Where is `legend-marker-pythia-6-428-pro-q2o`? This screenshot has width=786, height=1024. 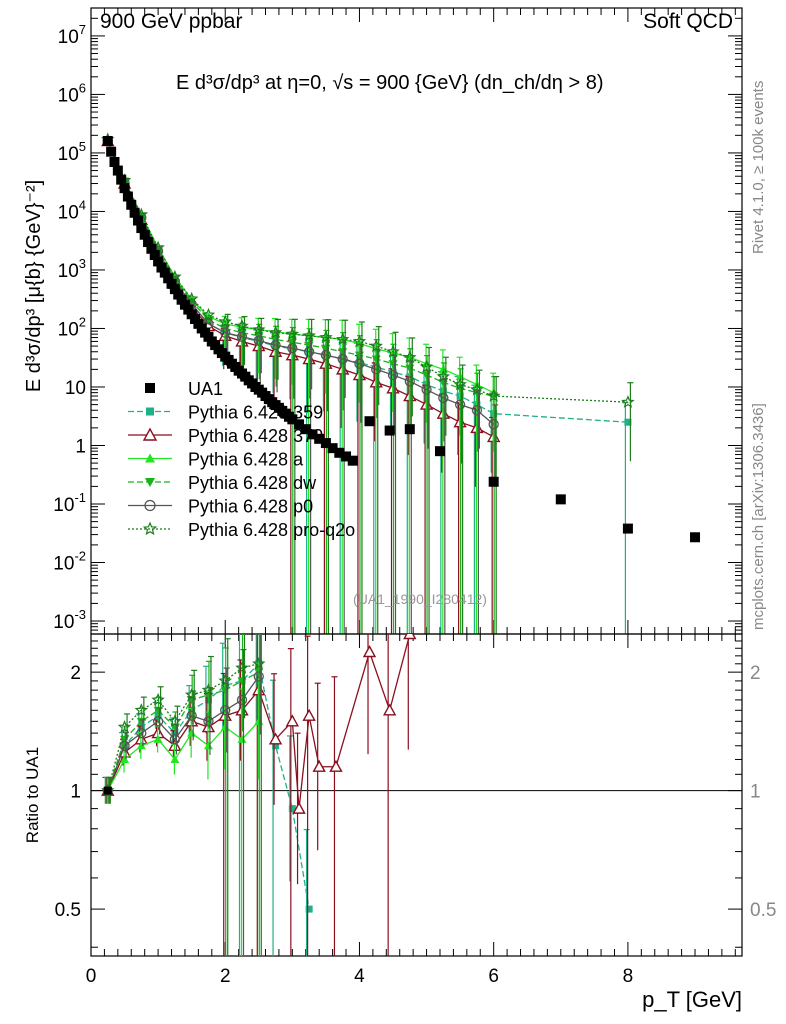 legend-marker-pythia-6-428-pro-q2o is located at coordinates (150, 528).